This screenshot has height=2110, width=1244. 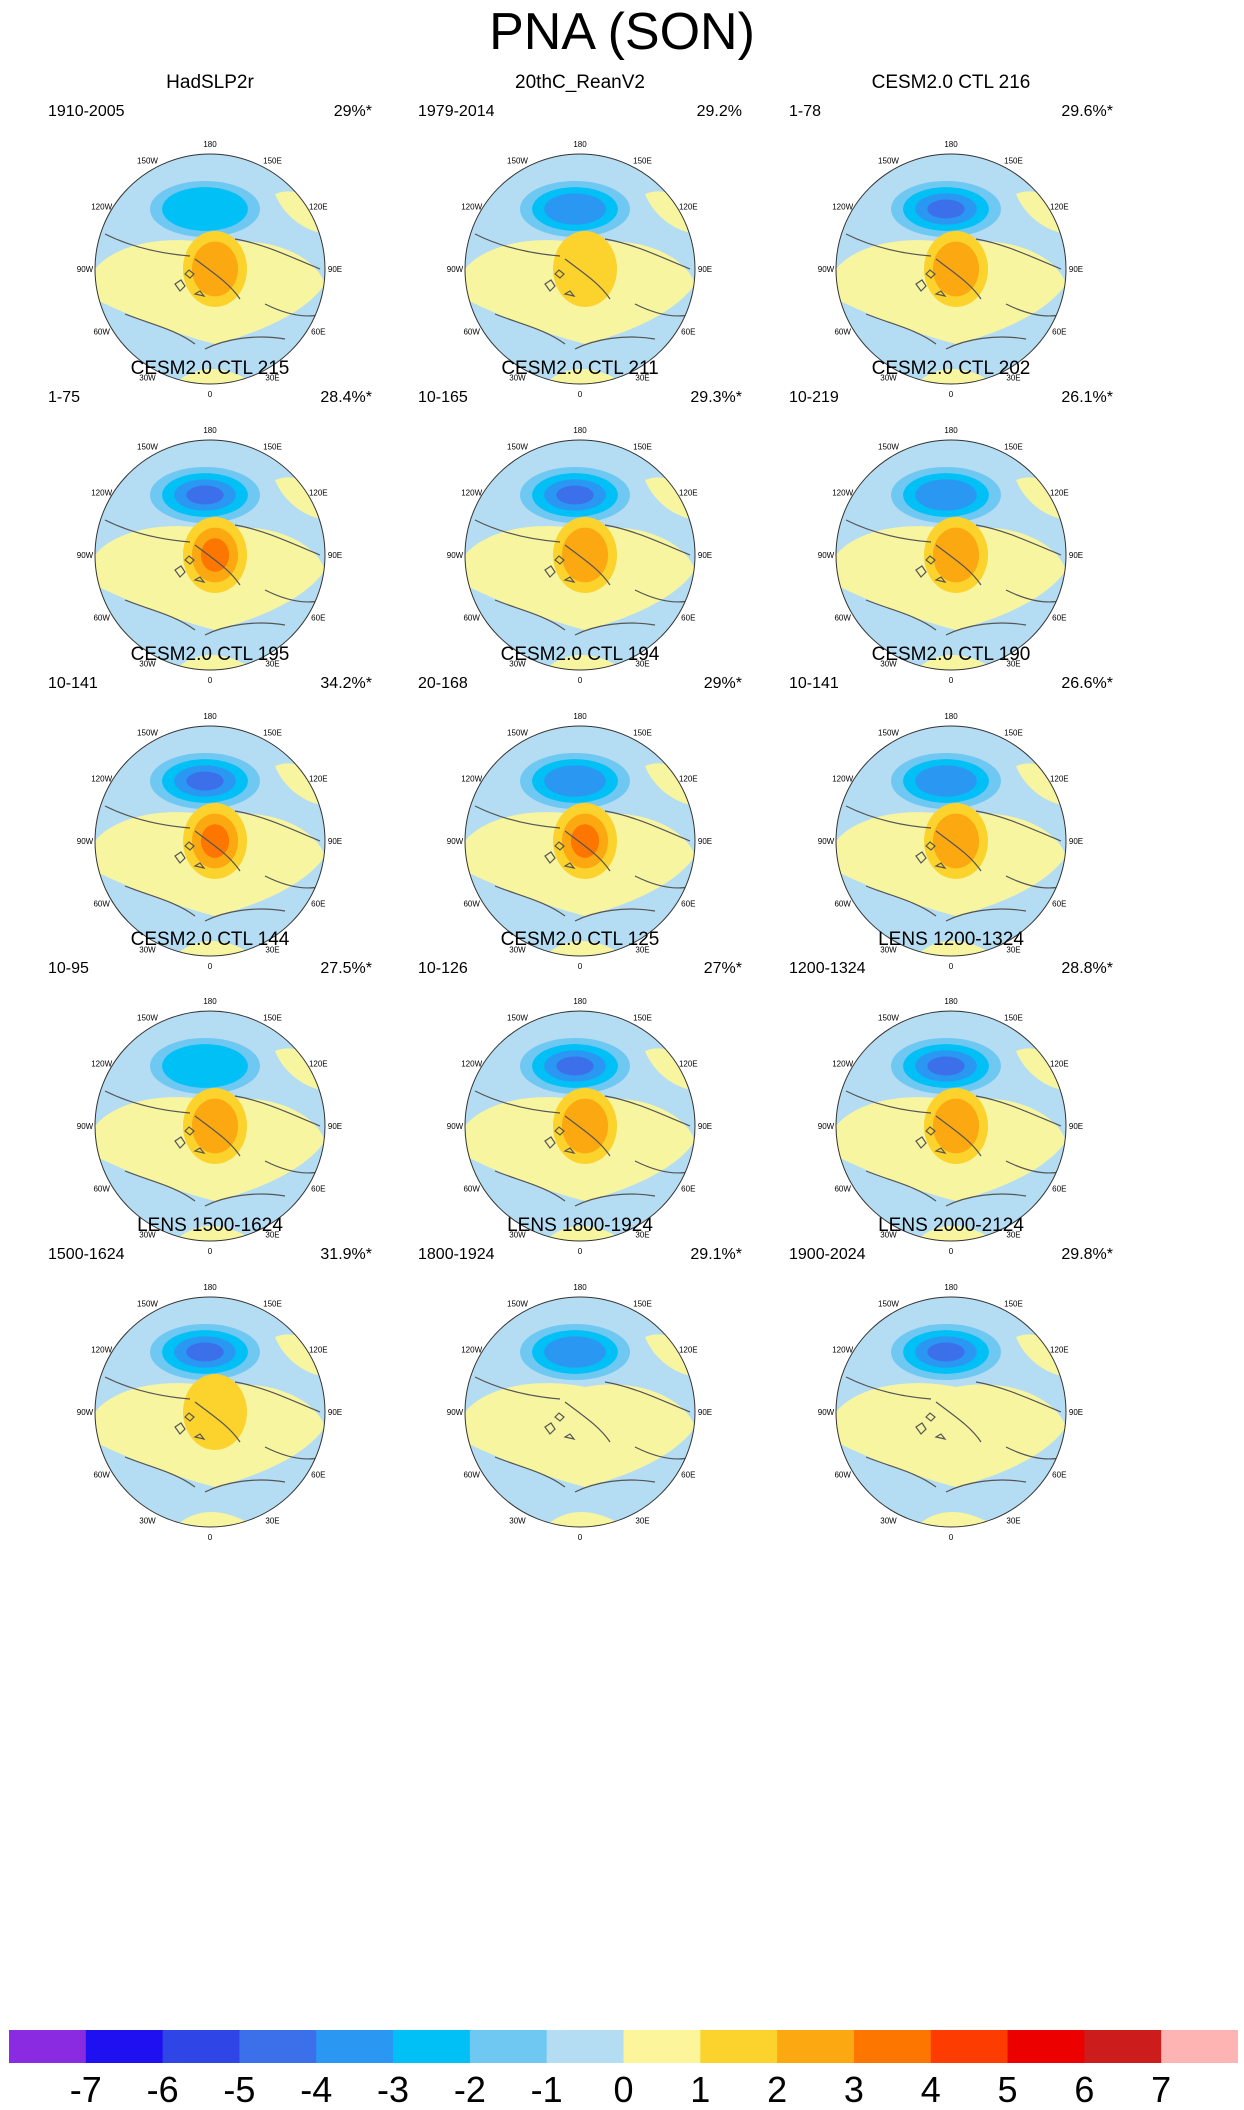 What do you see at coordinates (580, 939) in the screenshot?
I see `panel-title: CESM2.0 CTL 125` at bounding box center [580, 939].